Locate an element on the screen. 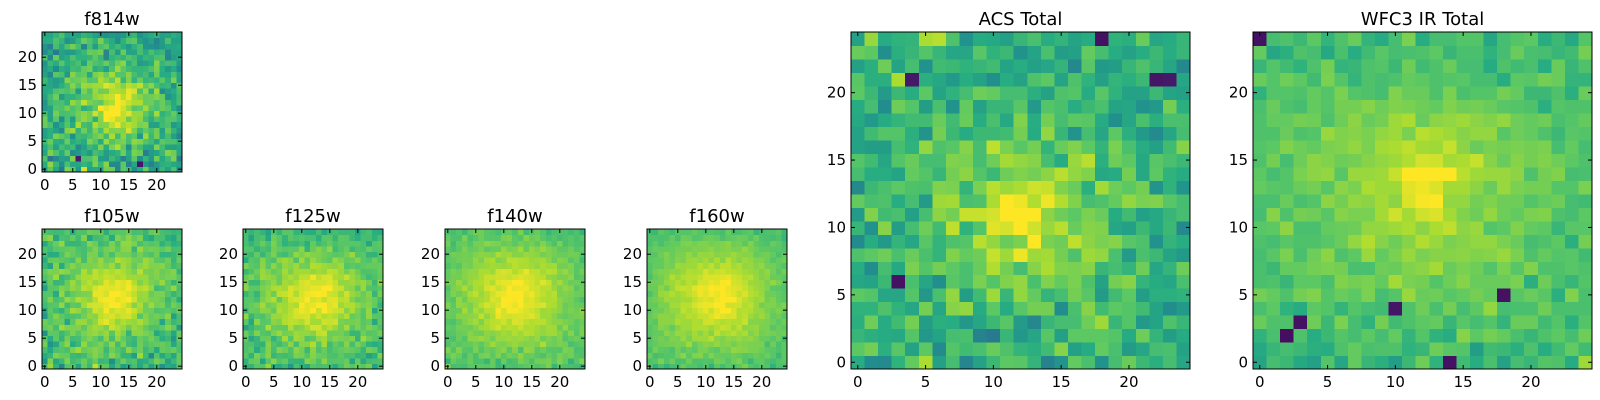 The image size is (1600, 400). acs-total-xtick-label: 10 is located at coordinates (993, 382).